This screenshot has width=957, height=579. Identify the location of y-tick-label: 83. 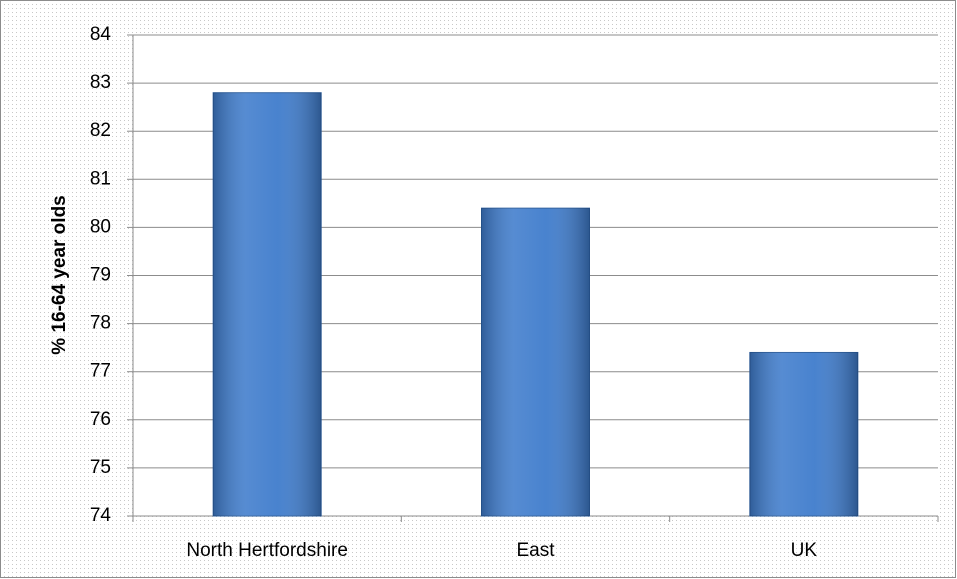
(100, 82).